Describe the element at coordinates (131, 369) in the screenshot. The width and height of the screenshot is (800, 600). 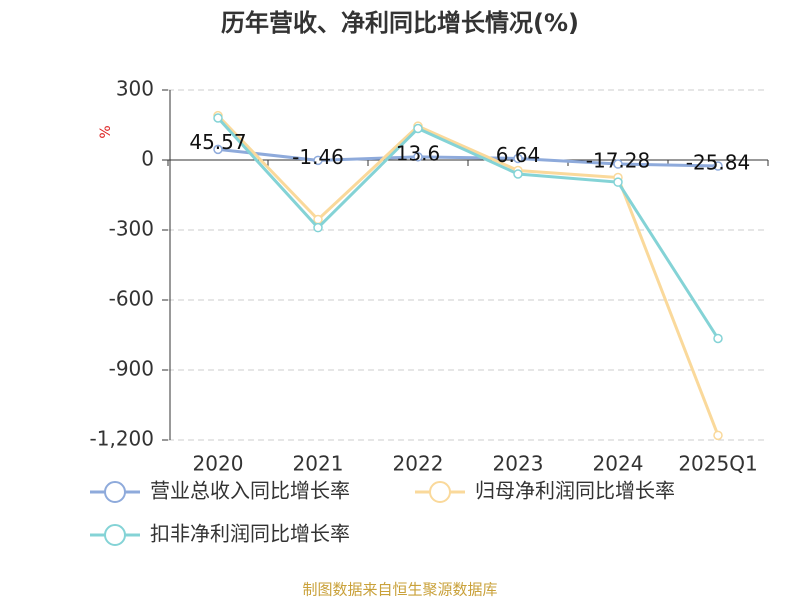
I see `y-tick-label: -900` at that location.